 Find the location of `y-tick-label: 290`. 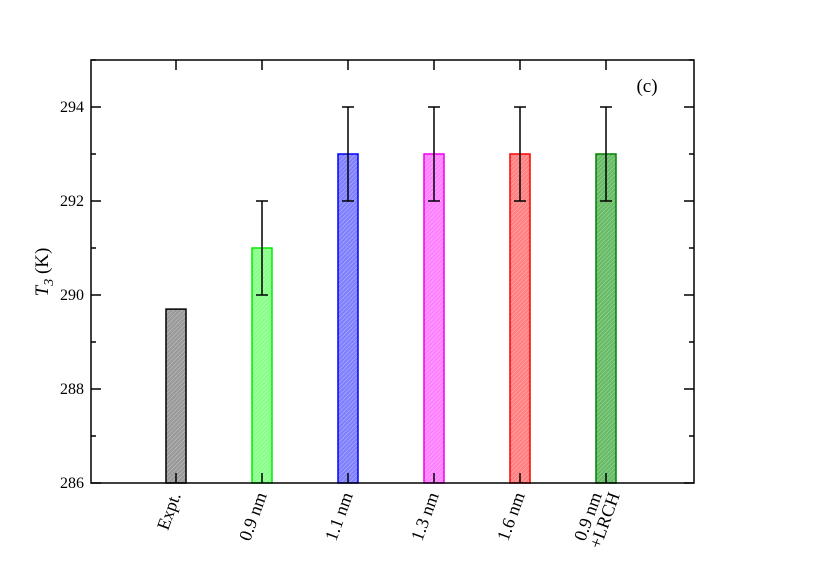

y-tick-label: 290 is located at coordinates (72, 295).